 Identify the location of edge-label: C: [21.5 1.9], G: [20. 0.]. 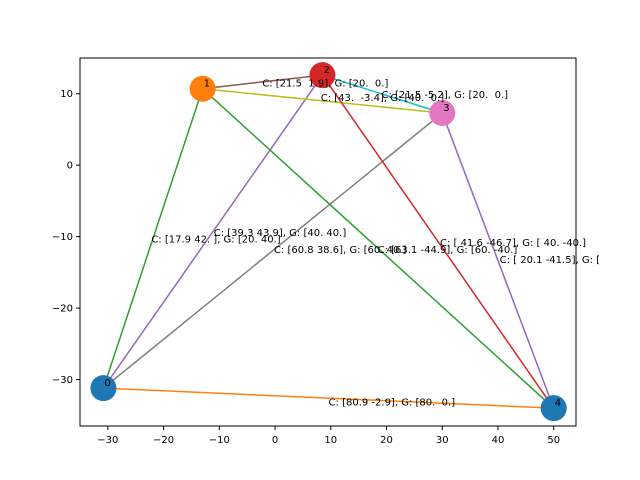
(325, 84).